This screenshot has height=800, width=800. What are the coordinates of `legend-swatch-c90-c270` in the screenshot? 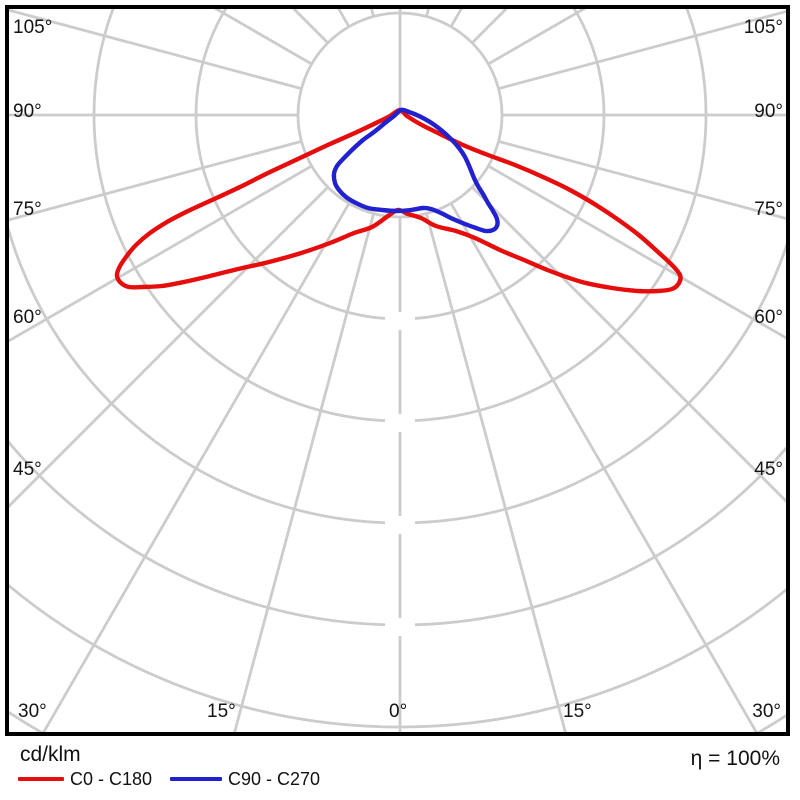 It's located at (196, 779).